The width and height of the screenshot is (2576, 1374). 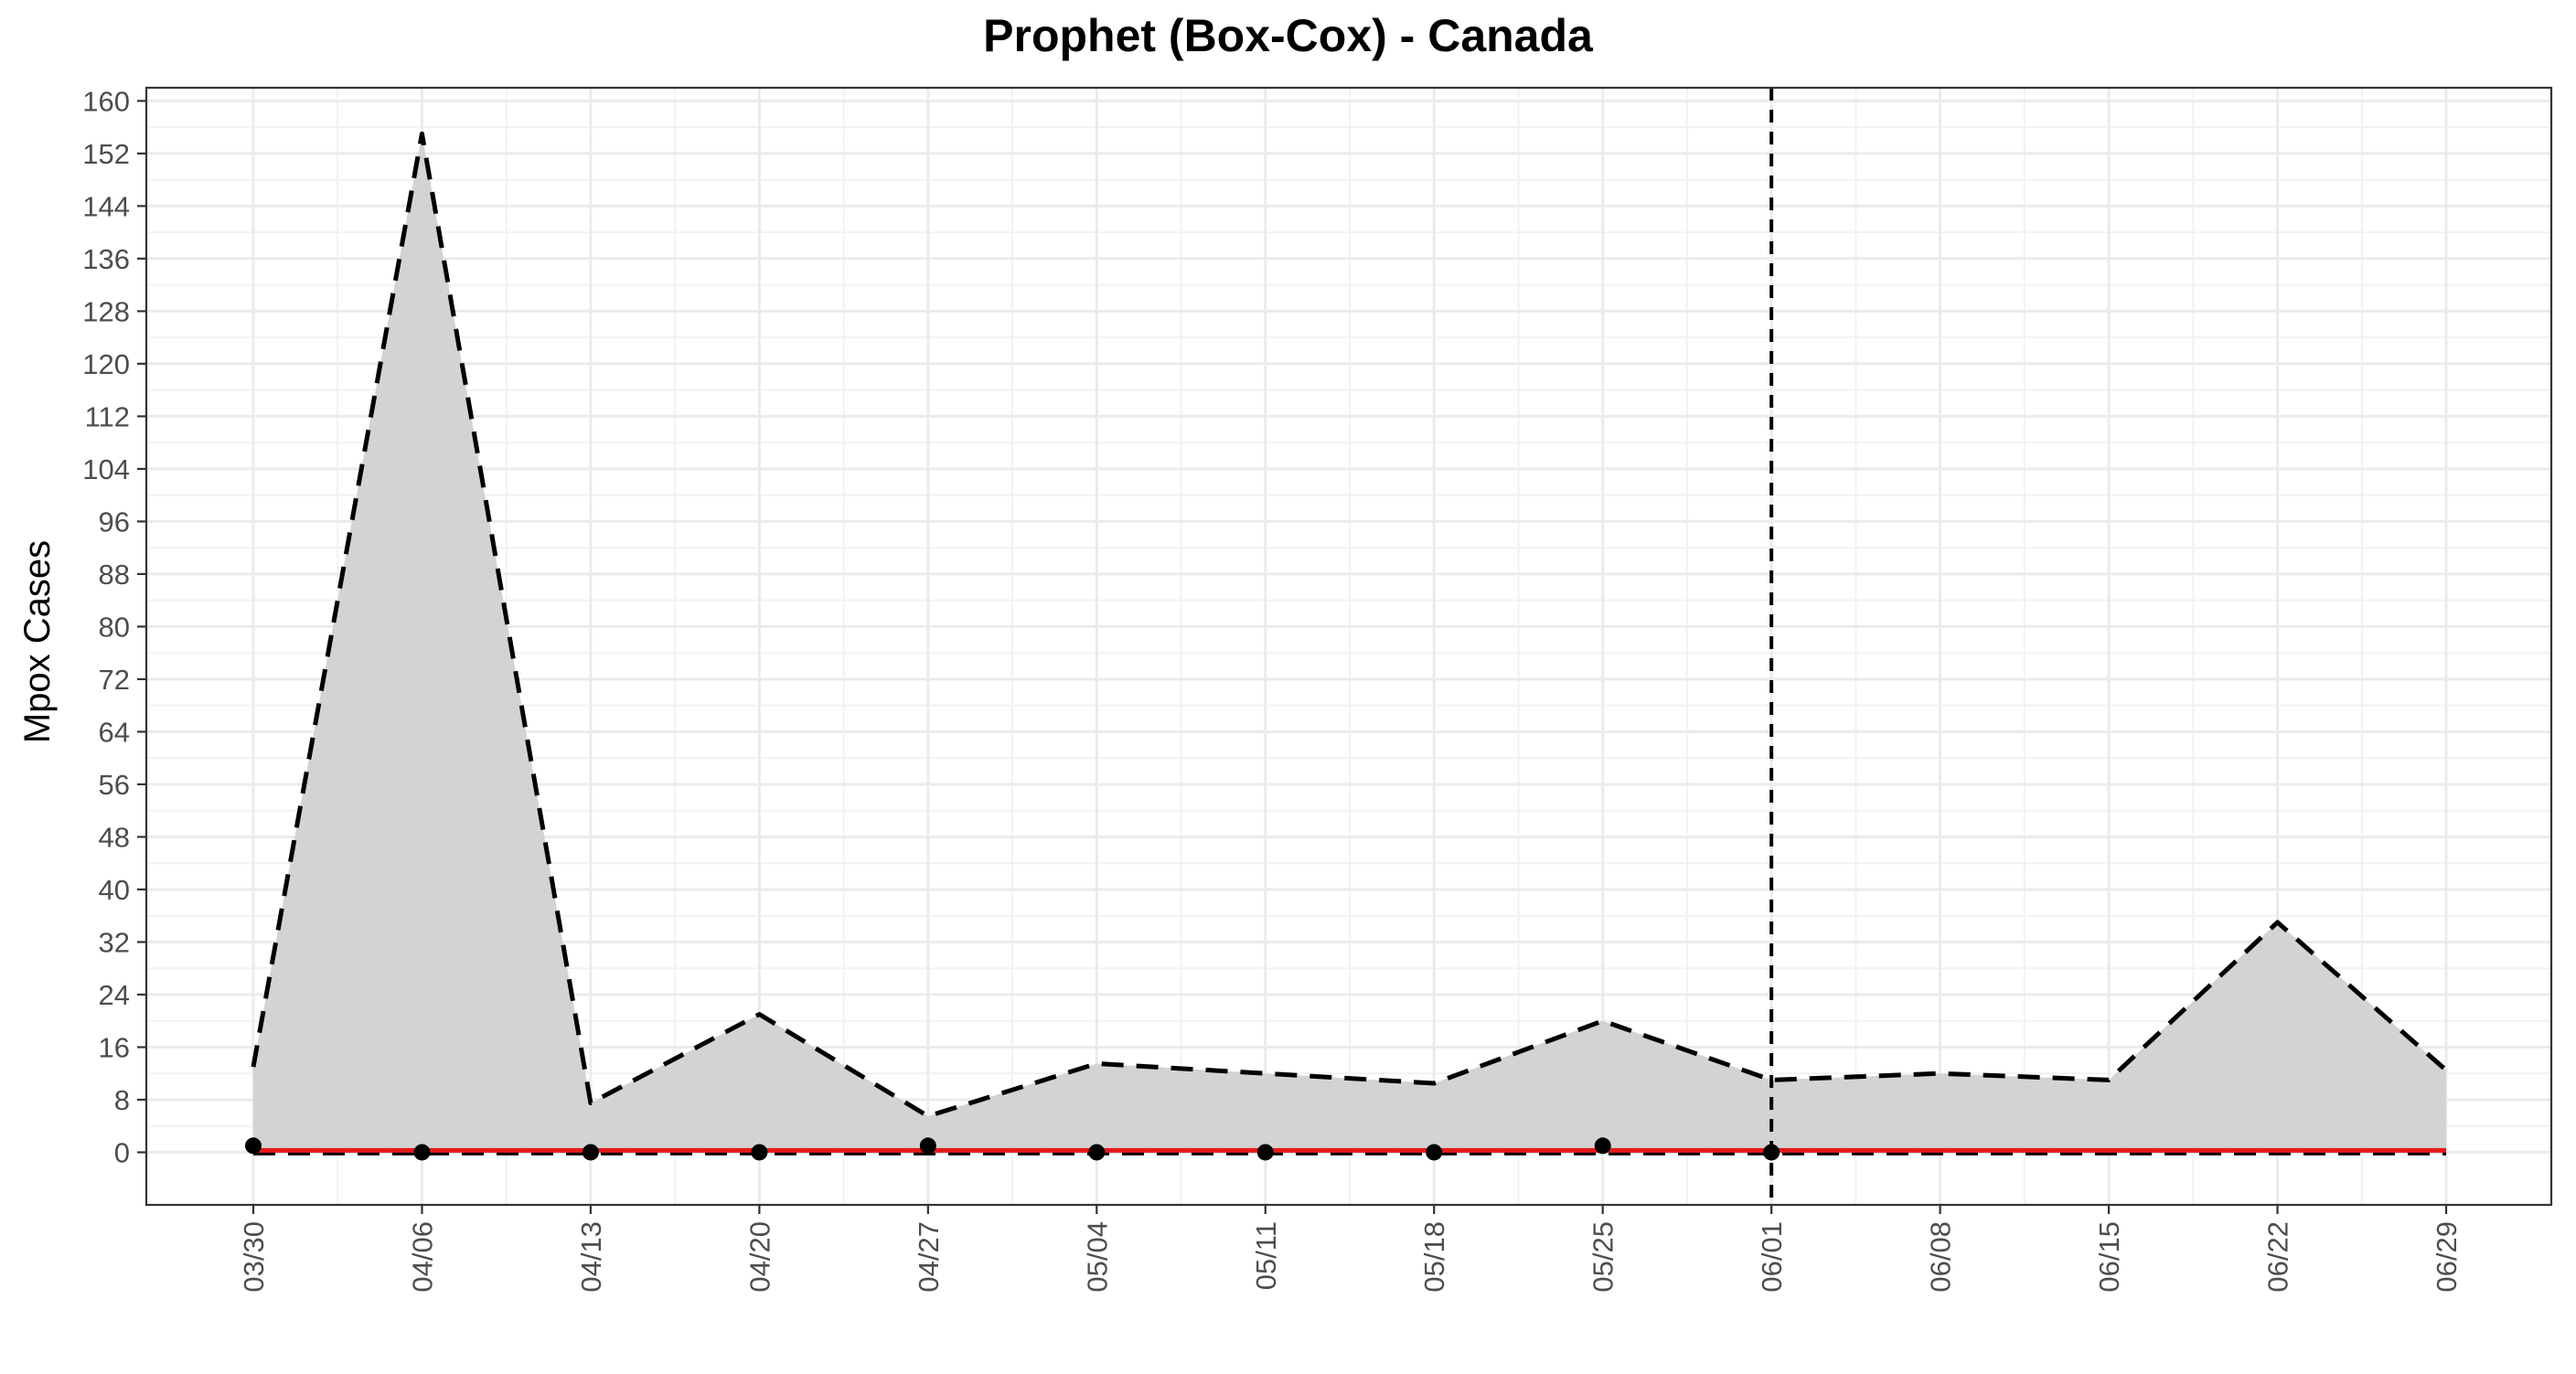 What do you see at coordinates (122, 1152) in the screenshot?
I see `y-tick-label: 0` at bounding box center [122, 1152].